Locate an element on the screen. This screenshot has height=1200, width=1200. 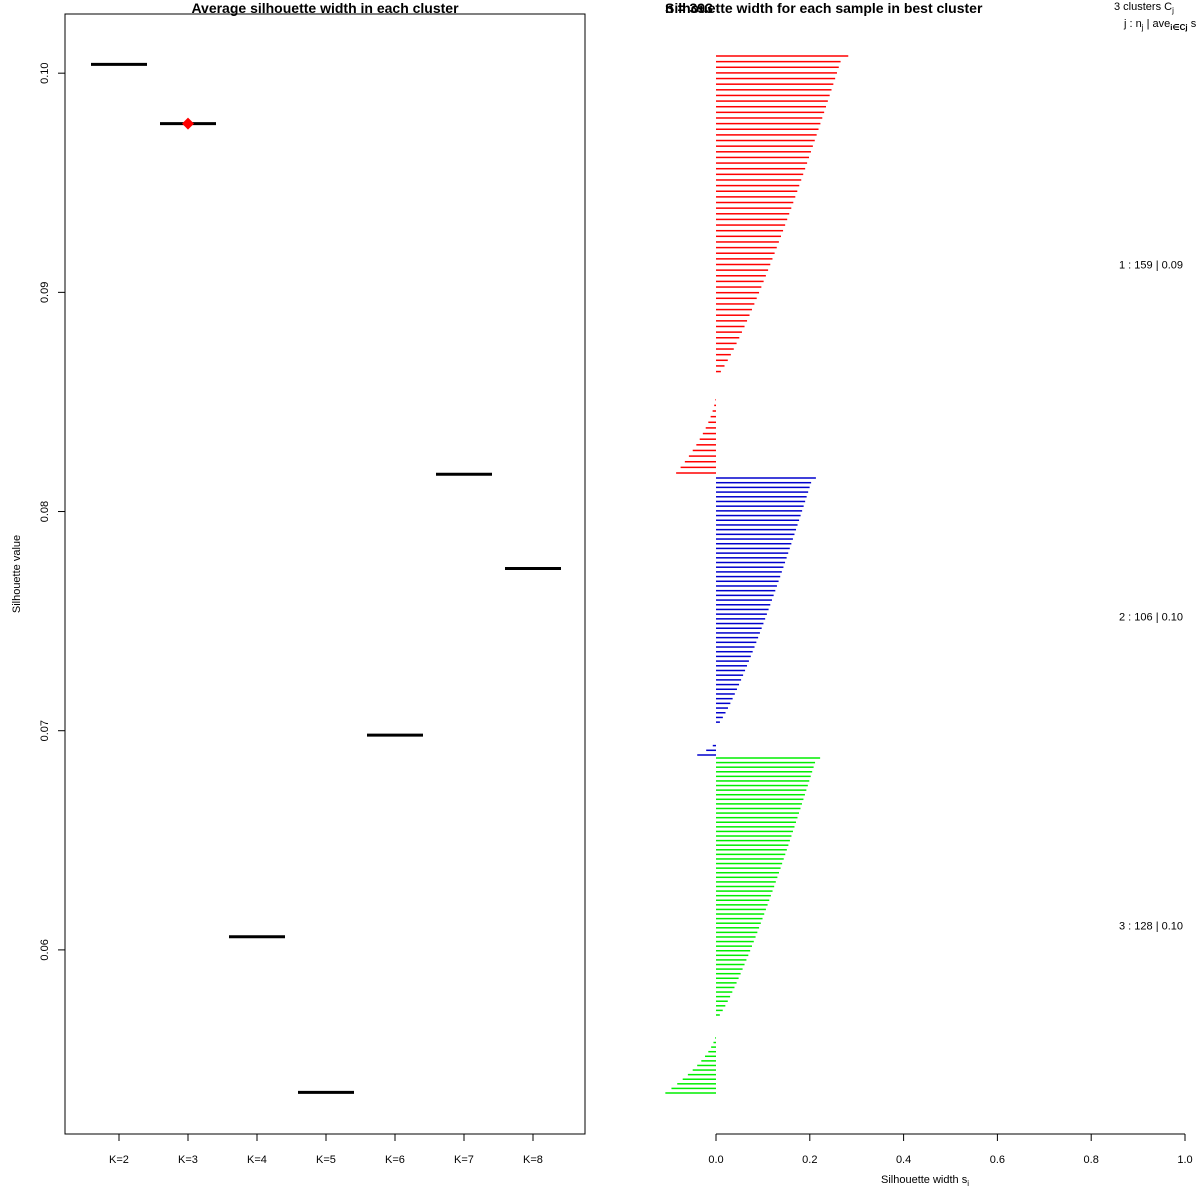
cluster-label-2: 2 : 106 | 0.10 is located at coordinates (1151, 618).